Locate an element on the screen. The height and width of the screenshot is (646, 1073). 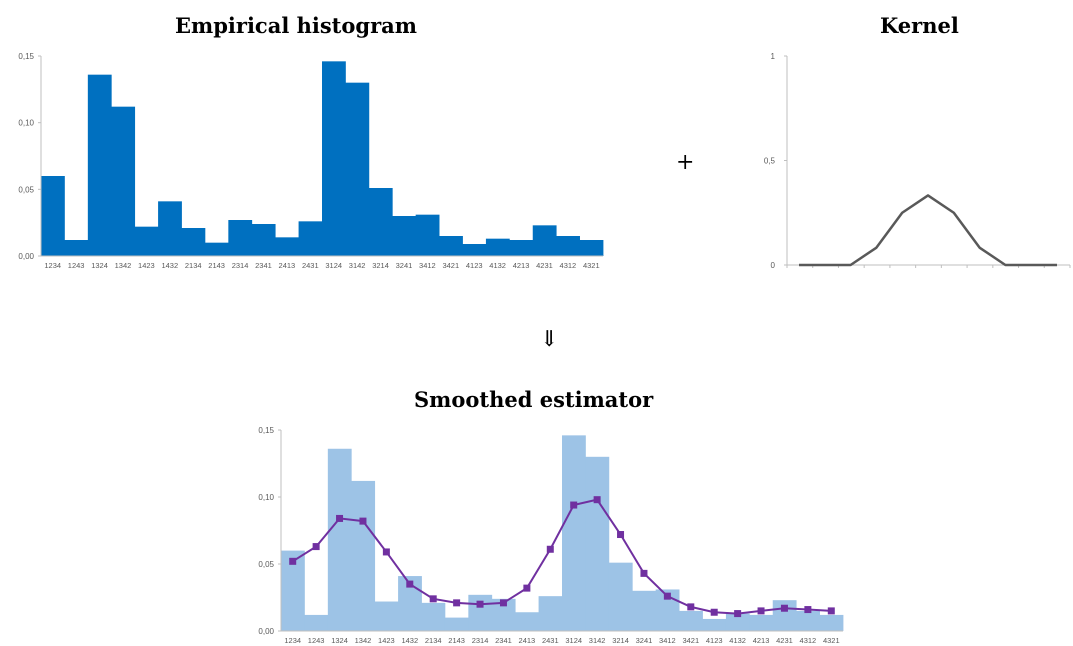
histogram-x-tick-label: 4213 is located at coordinates (521, 265).